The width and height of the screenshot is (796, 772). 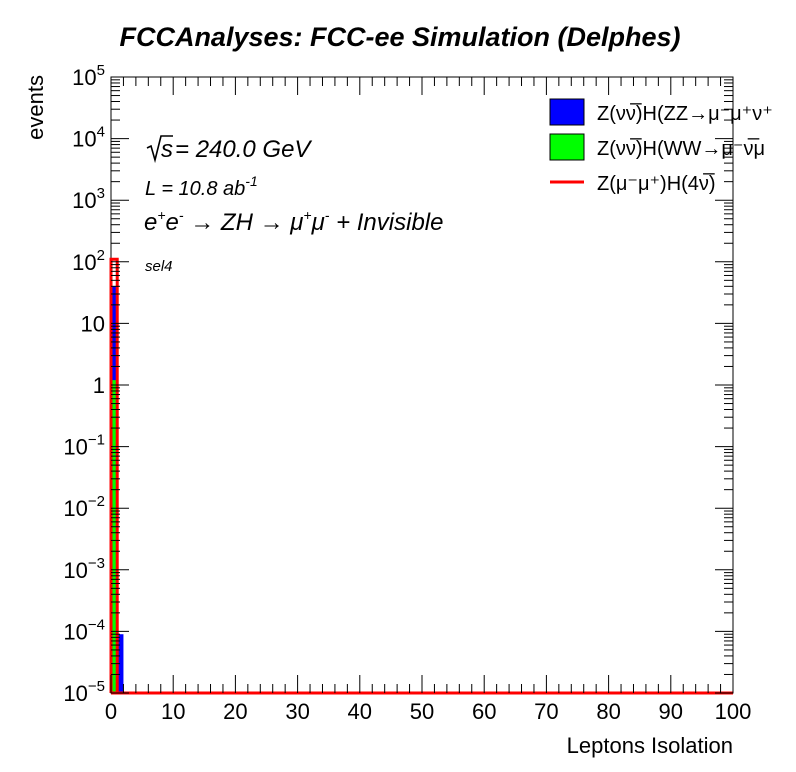 What do you see at coordinates (546, 711) in the screenshot?
I see `x-tick-label-7: 70` at bounding box center [546, 711].